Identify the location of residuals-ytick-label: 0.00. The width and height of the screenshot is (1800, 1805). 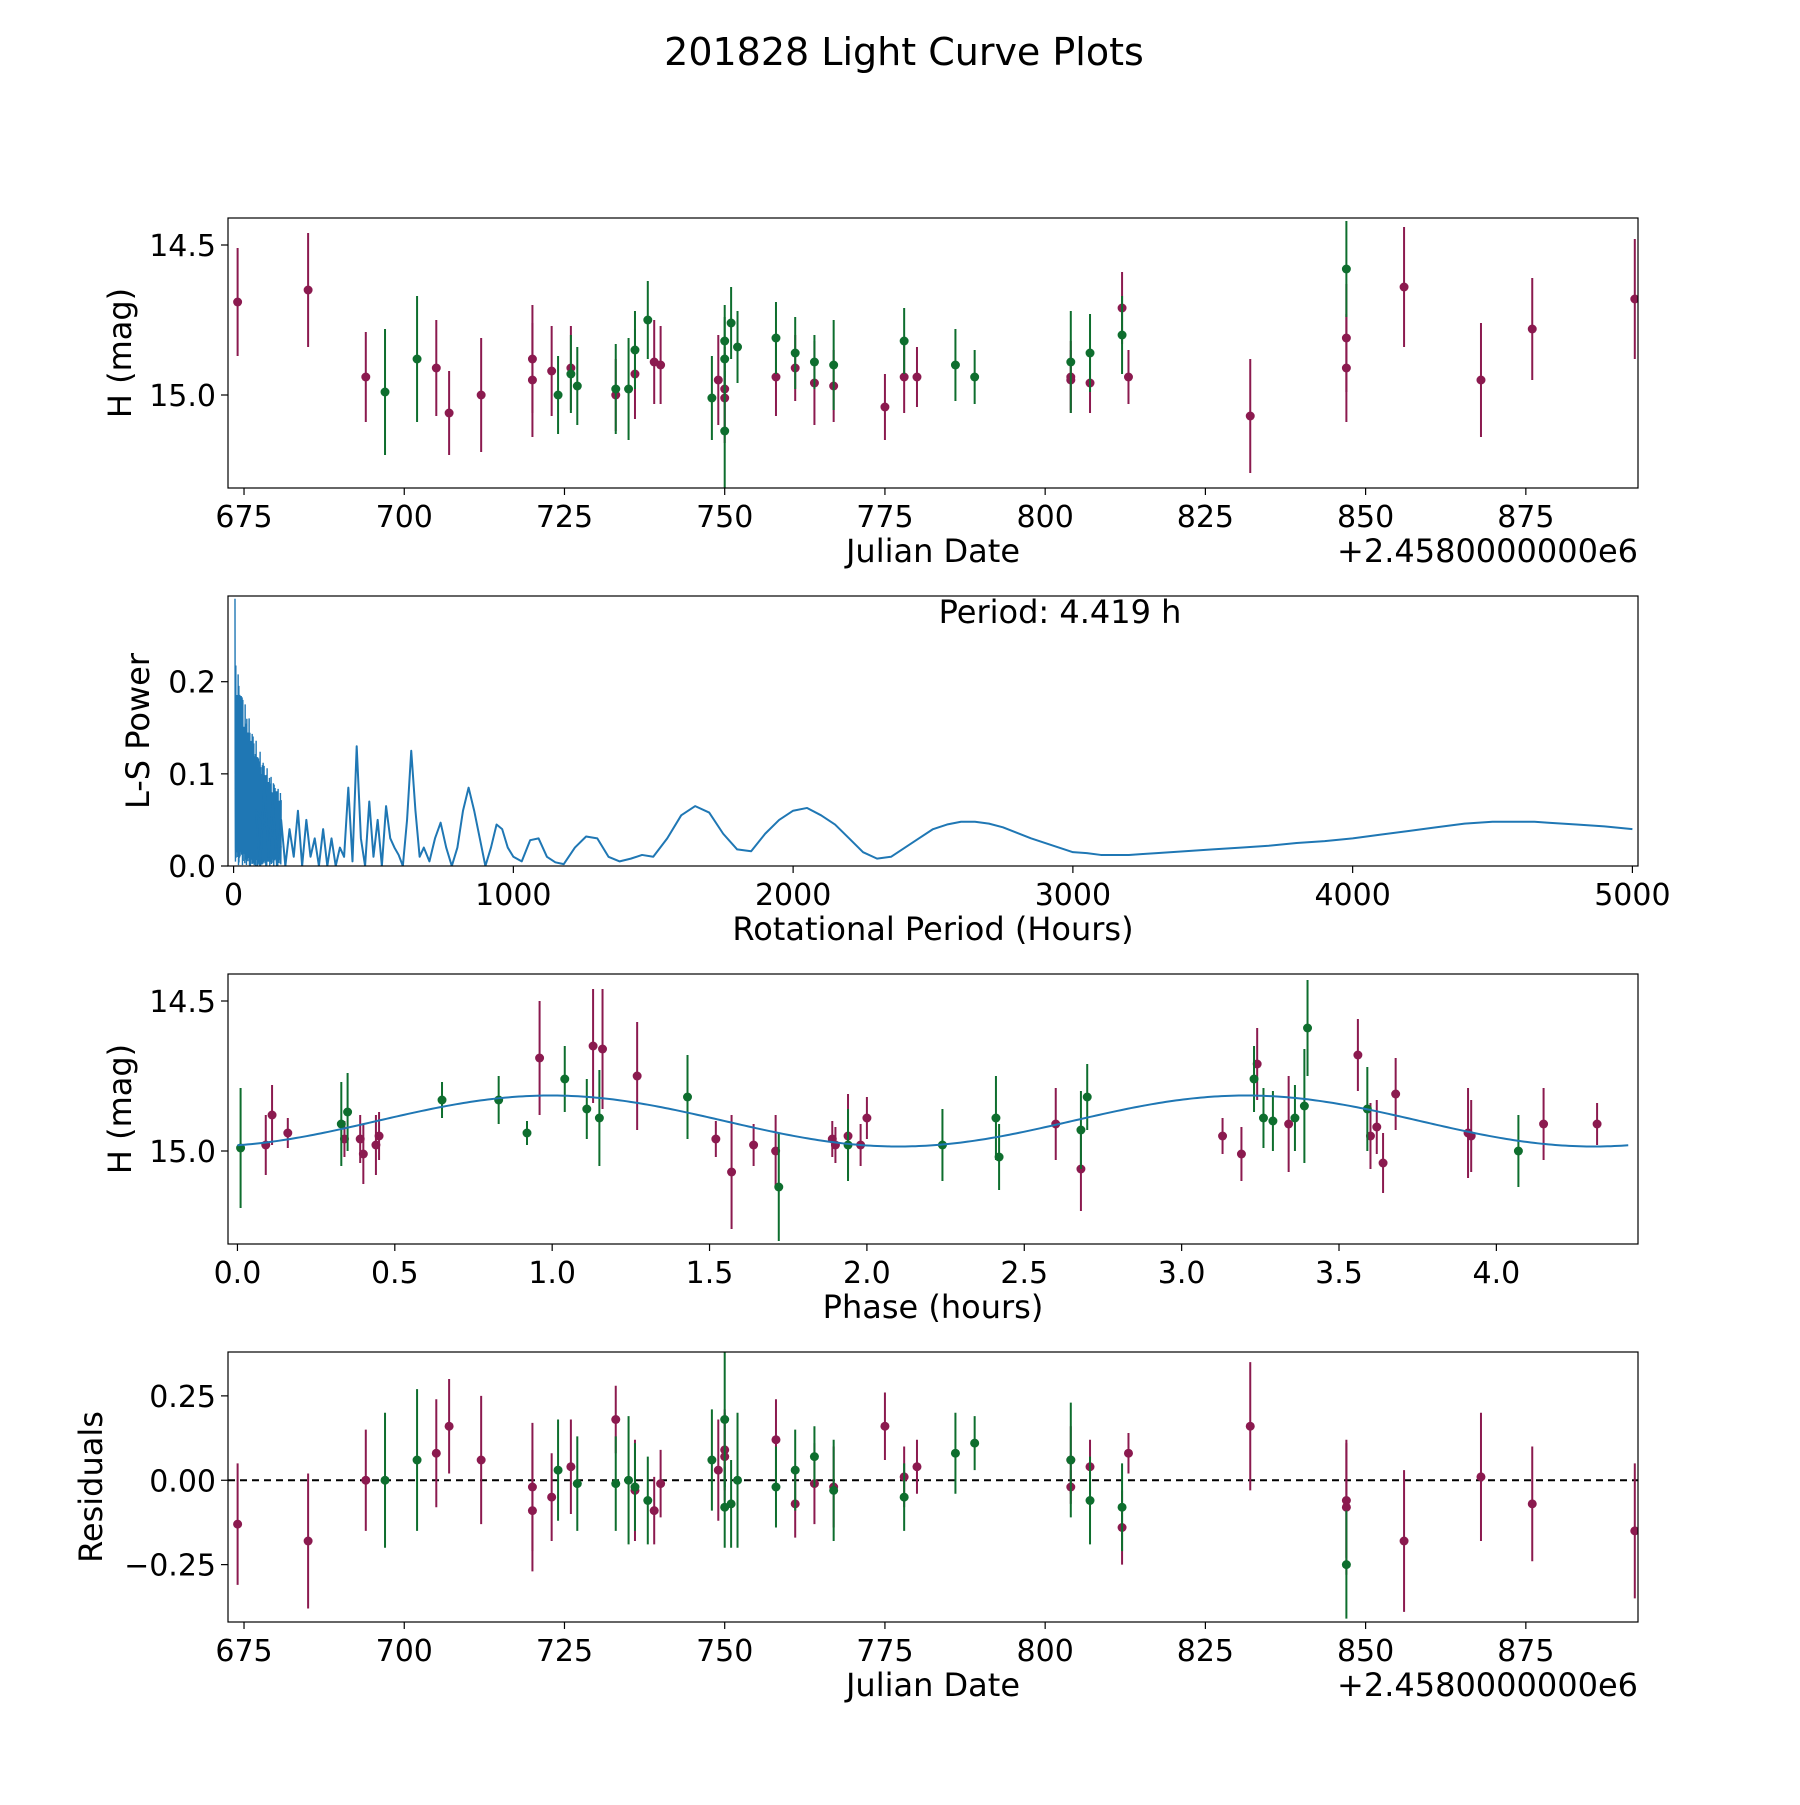
(182, 1481).